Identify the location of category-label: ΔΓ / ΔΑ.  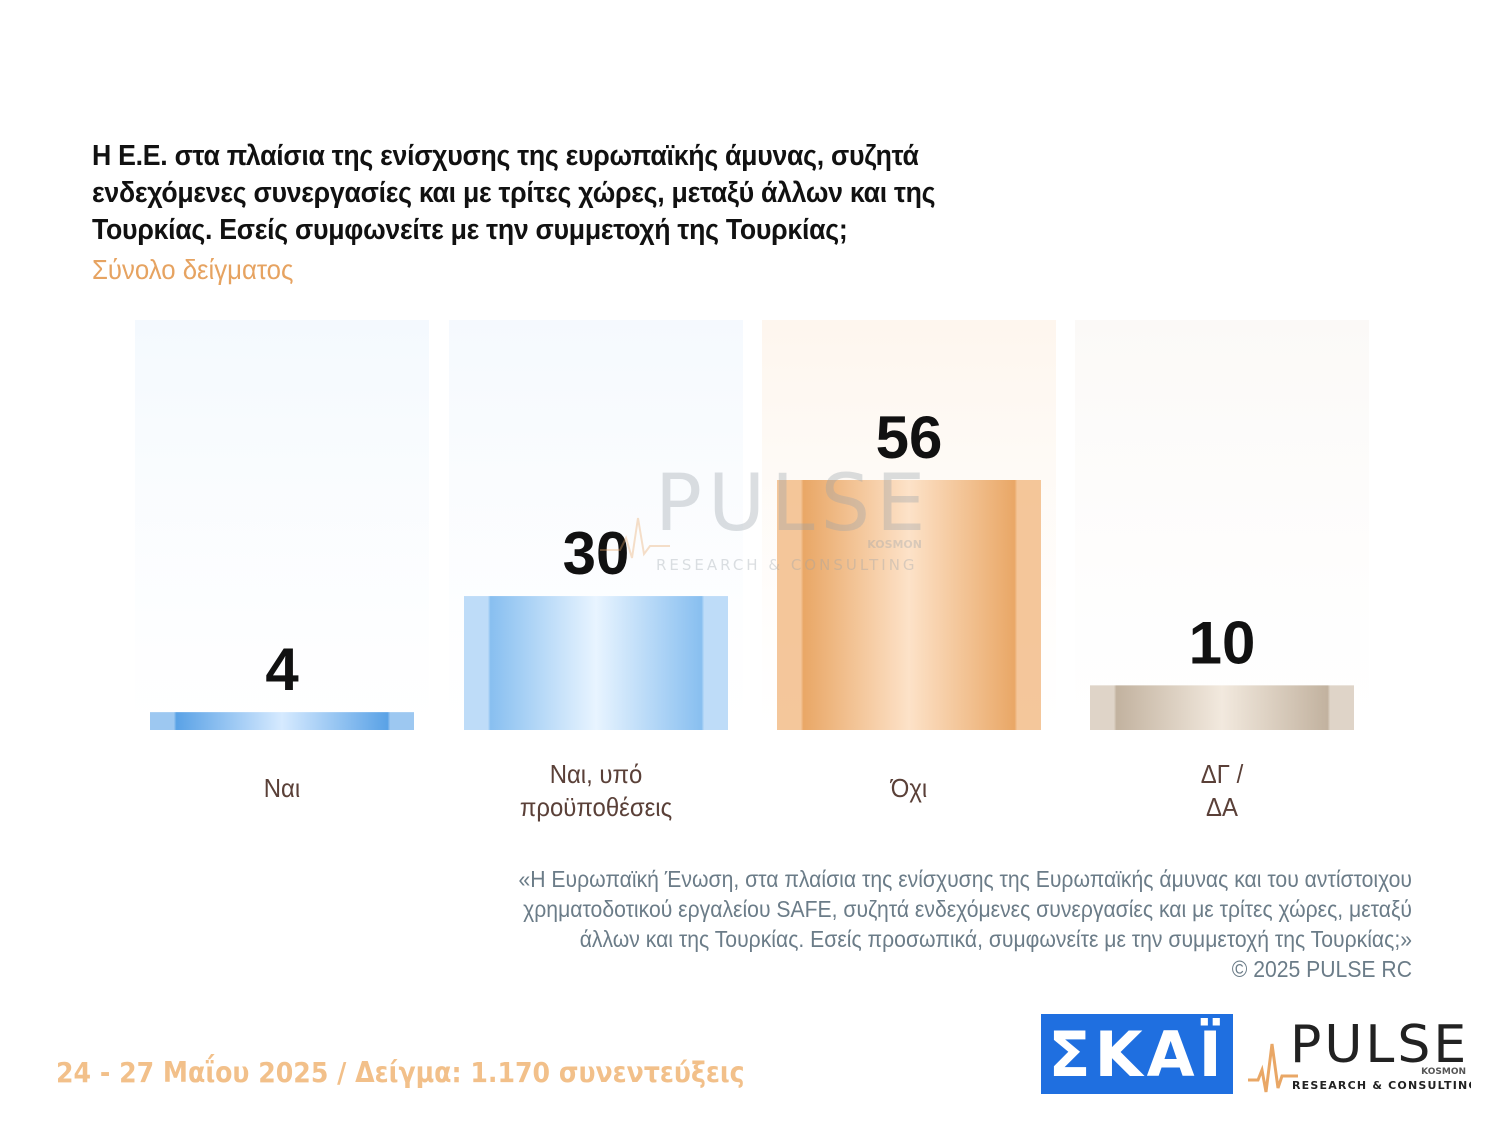
(1222, 790).